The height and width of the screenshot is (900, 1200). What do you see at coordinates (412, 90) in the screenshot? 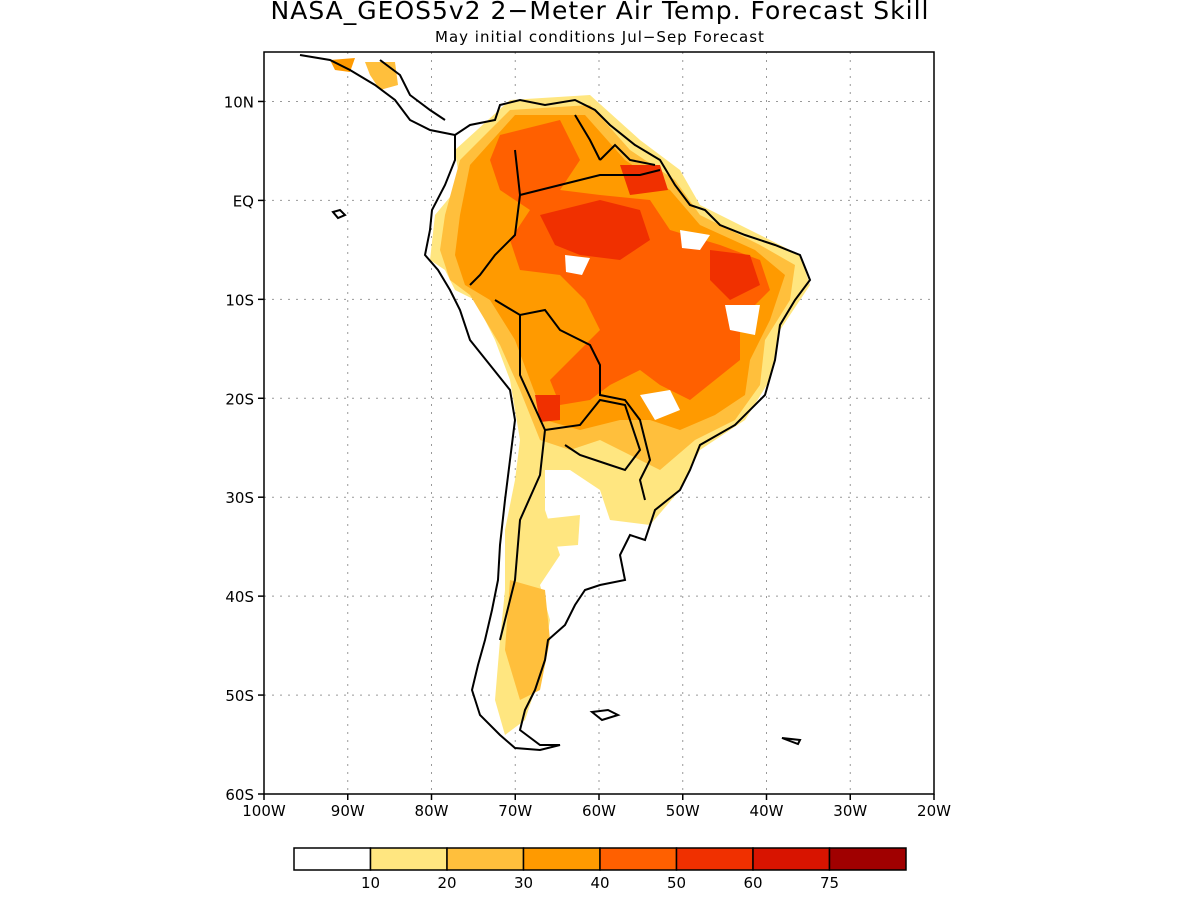
I see `caribbean-coast` at bounding box center [412, 90].